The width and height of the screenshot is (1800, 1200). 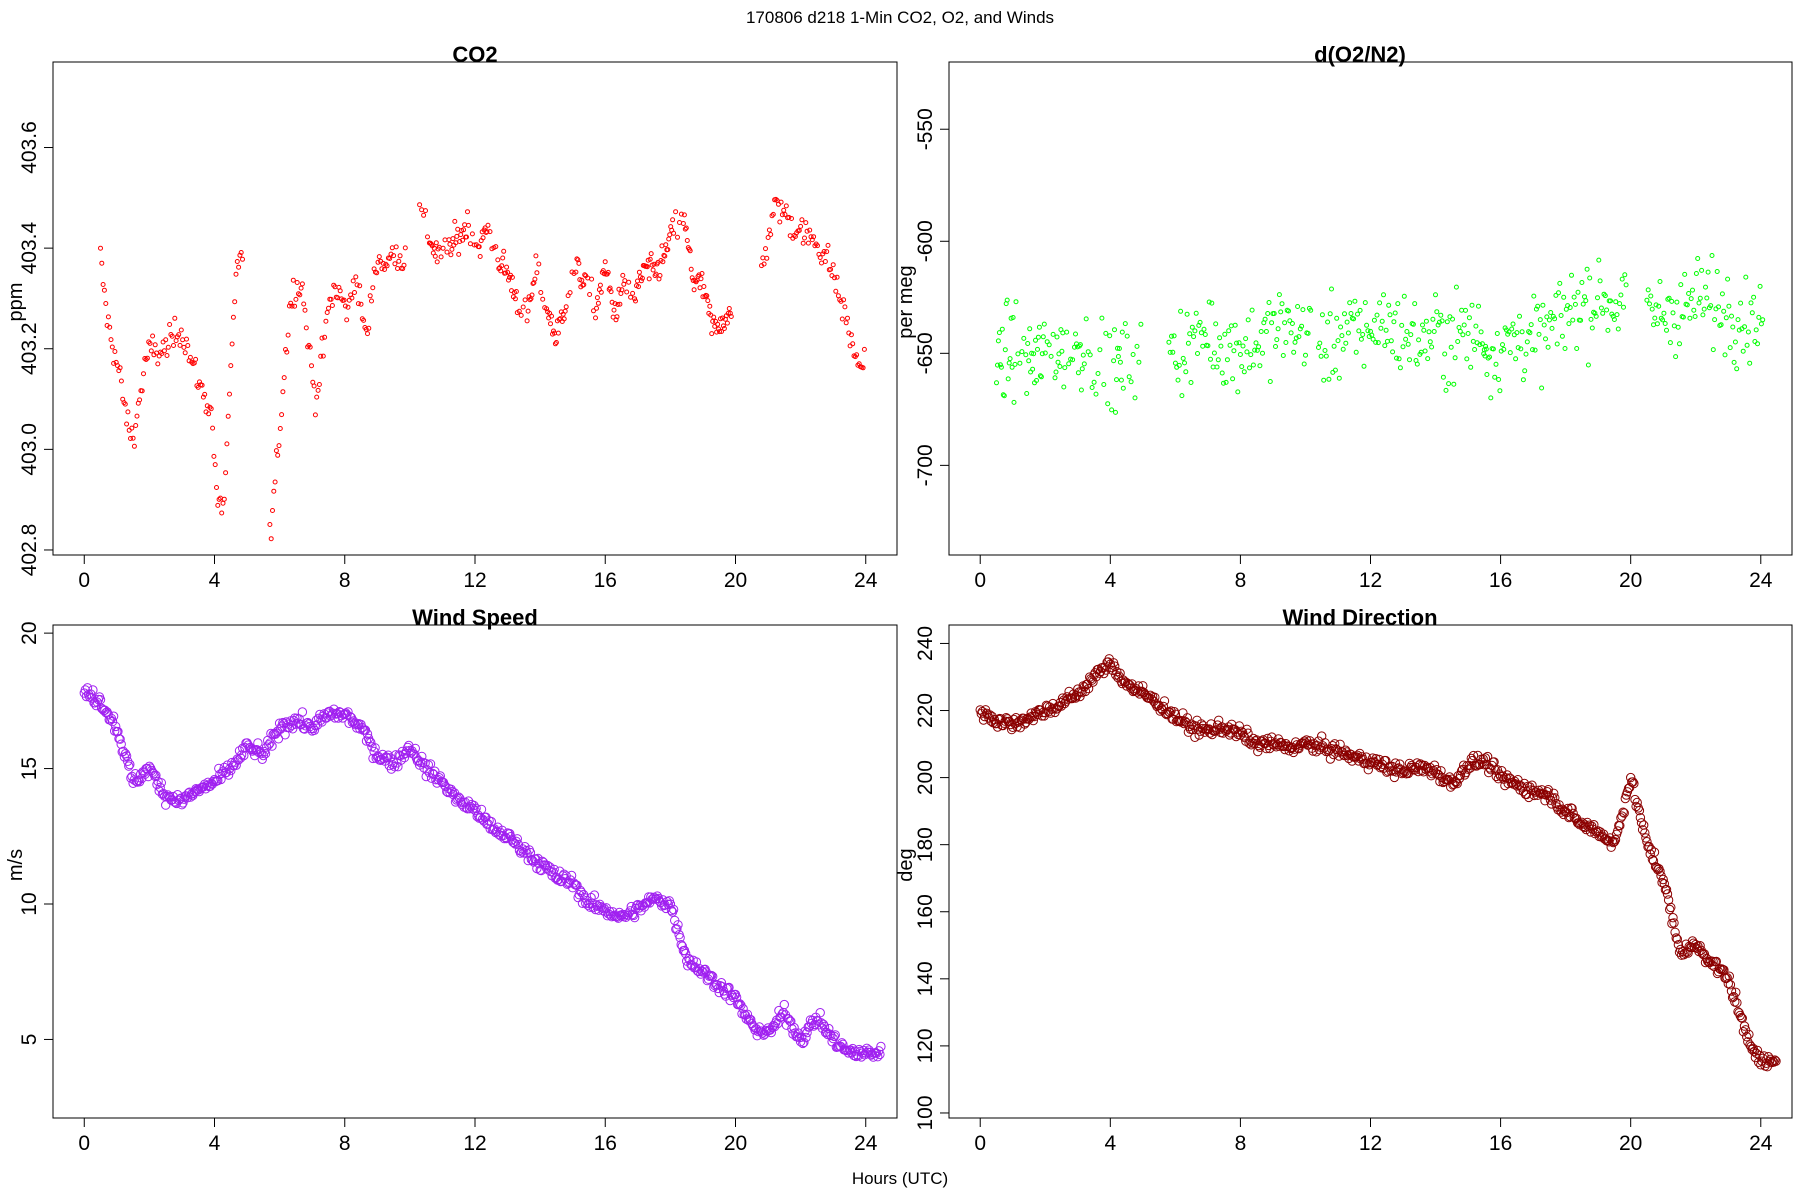 What do you see at coordinates (29, 248) in the screenshot?
I see `co2-y-tick-label: 403.4` at bounding box center [29, 248].